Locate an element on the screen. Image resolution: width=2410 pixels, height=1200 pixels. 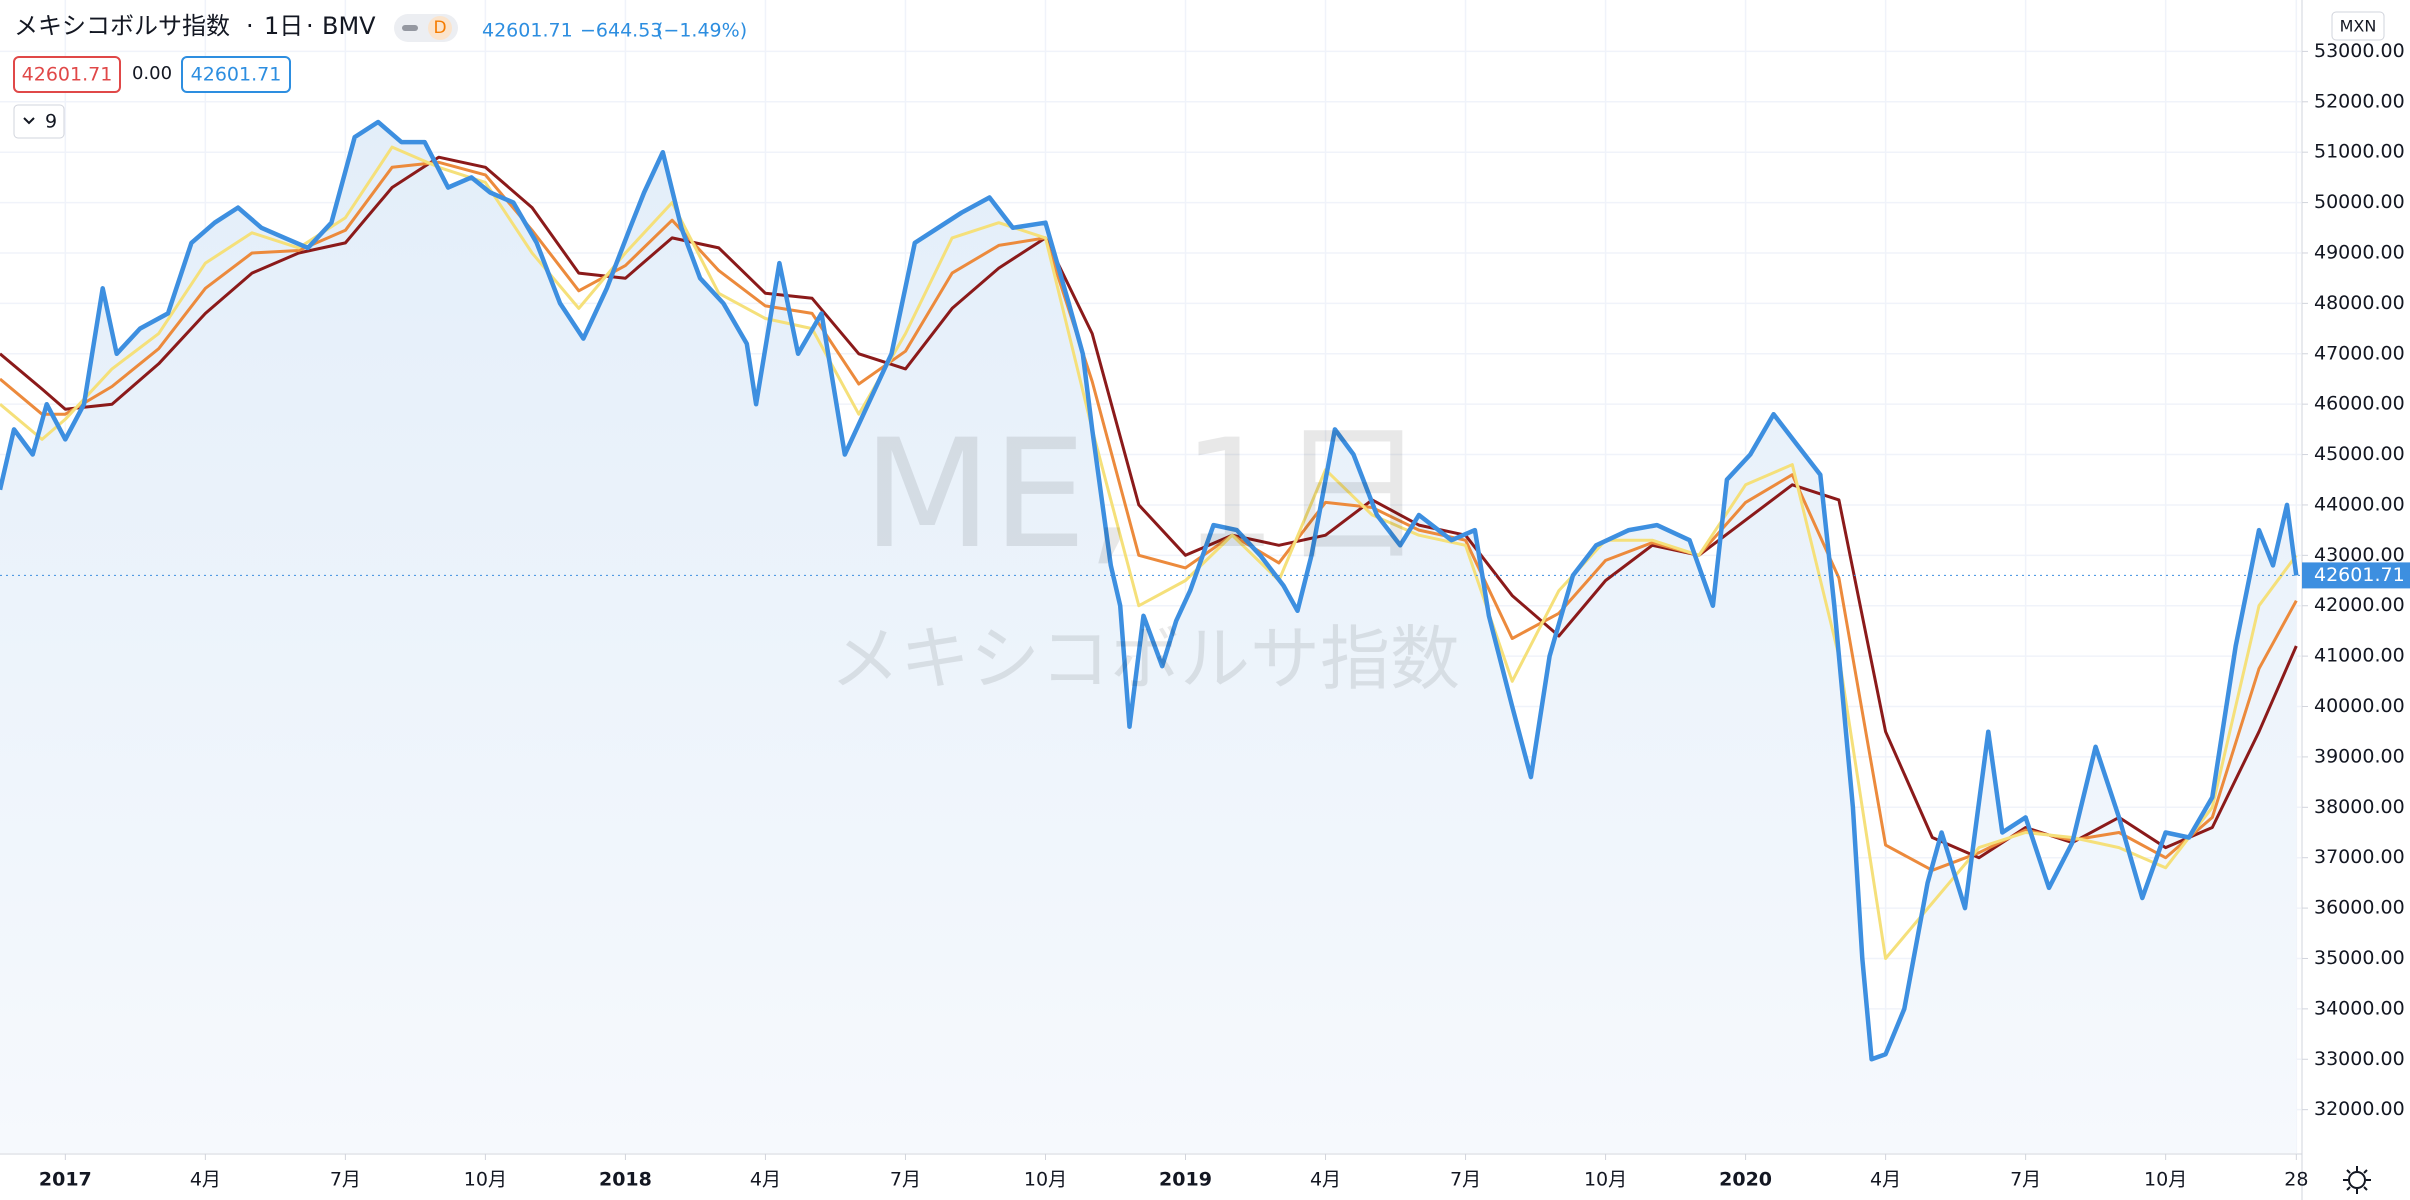
badge-letter: D is located at coordinates (439, 28).